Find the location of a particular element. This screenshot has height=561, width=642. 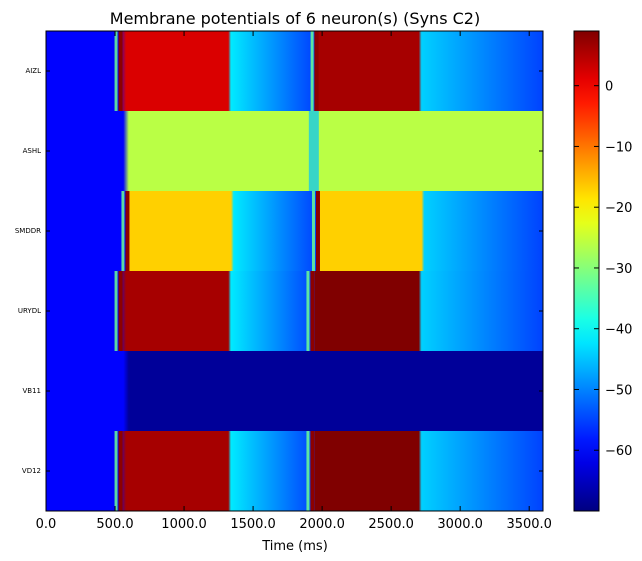

heatmap-row-vb11 is located at coordinates (294, 391).